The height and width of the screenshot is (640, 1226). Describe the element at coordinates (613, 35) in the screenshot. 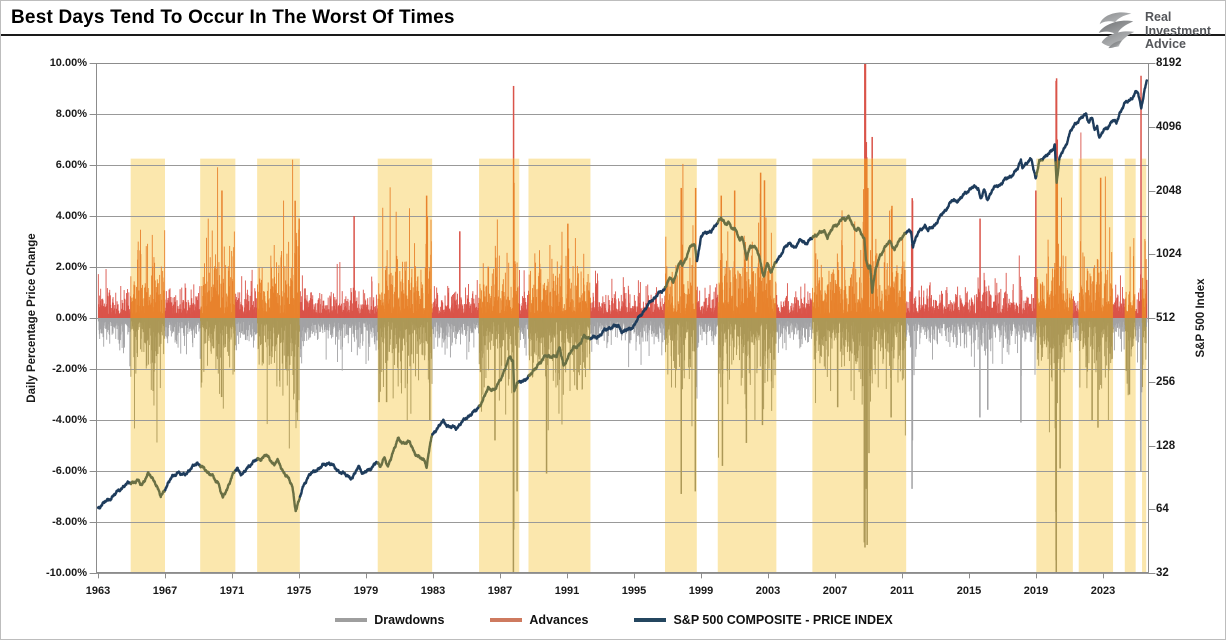

I see `title-underline` at that location.